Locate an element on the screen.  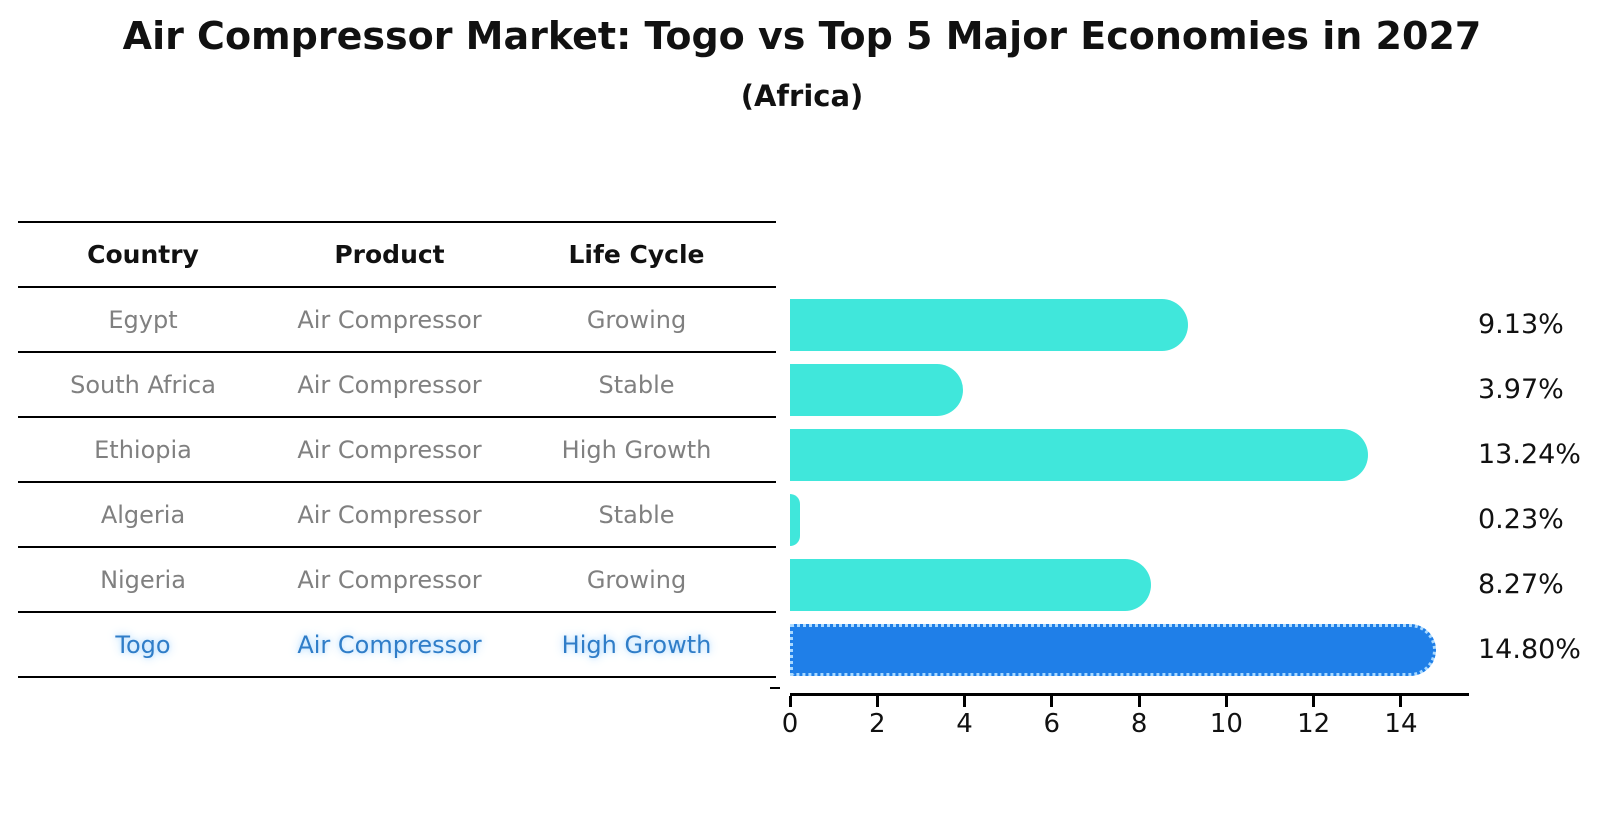
value-label: 0.23% is located at coordinates (1521, 519).